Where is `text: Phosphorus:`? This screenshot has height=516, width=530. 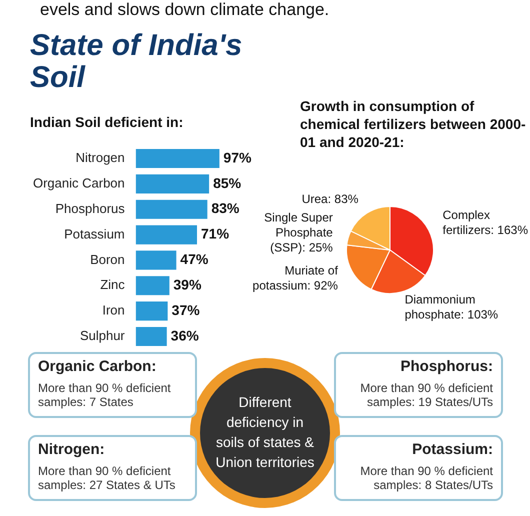
text: Phosphorus: is located at coordinates (446, 366).